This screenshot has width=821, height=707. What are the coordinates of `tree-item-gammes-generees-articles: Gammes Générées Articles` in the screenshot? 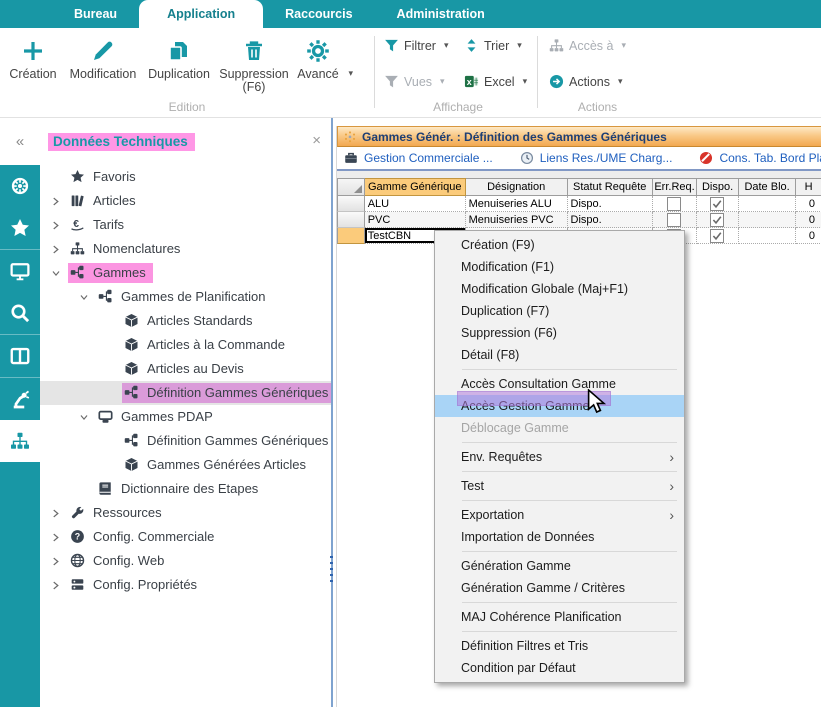 It's located at (185, 465).